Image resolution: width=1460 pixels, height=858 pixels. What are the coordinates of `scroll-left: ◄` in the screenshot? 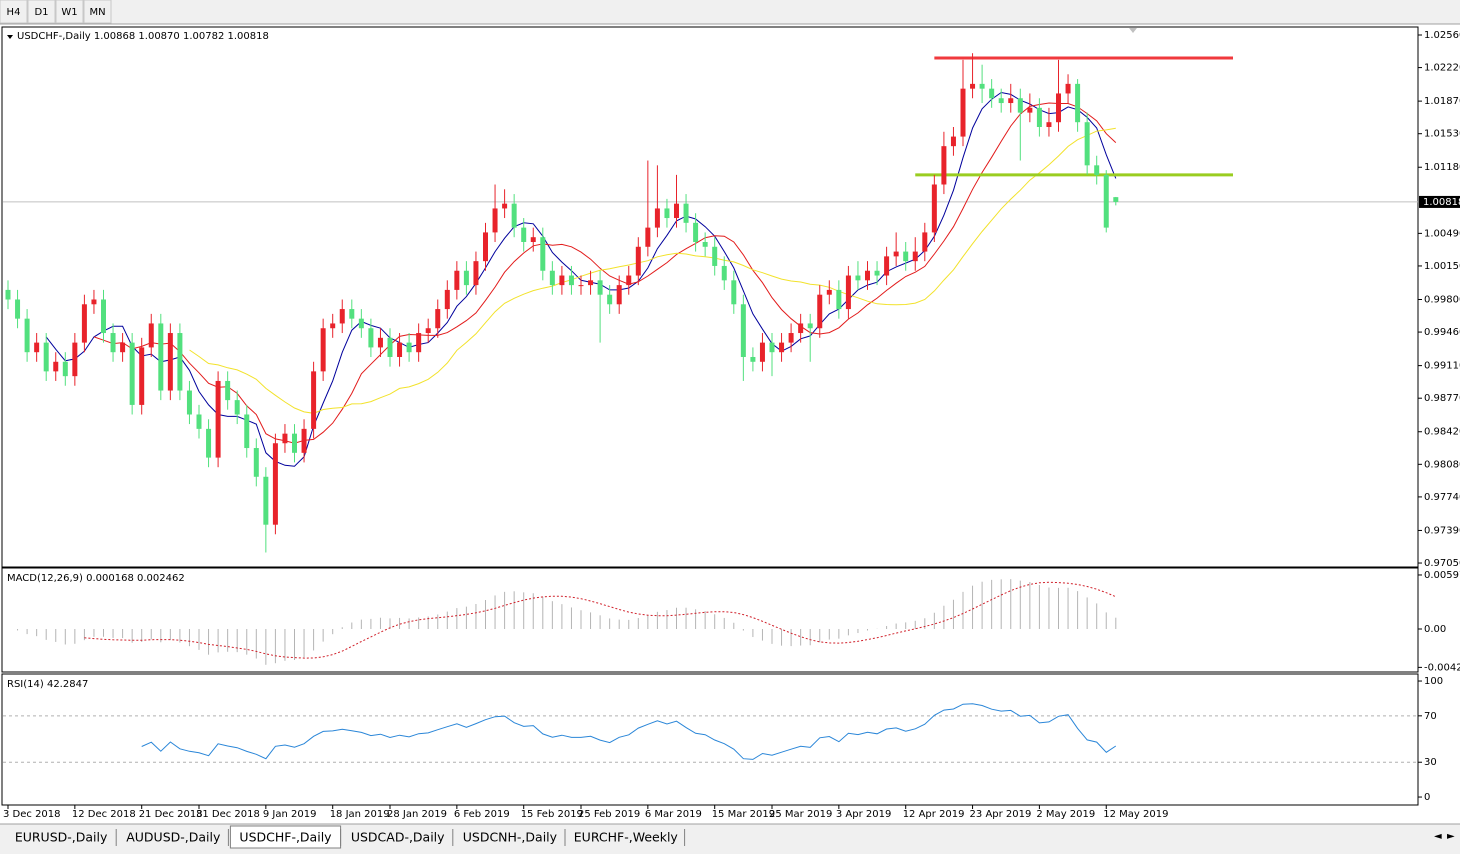 It's located at (1438, 836).